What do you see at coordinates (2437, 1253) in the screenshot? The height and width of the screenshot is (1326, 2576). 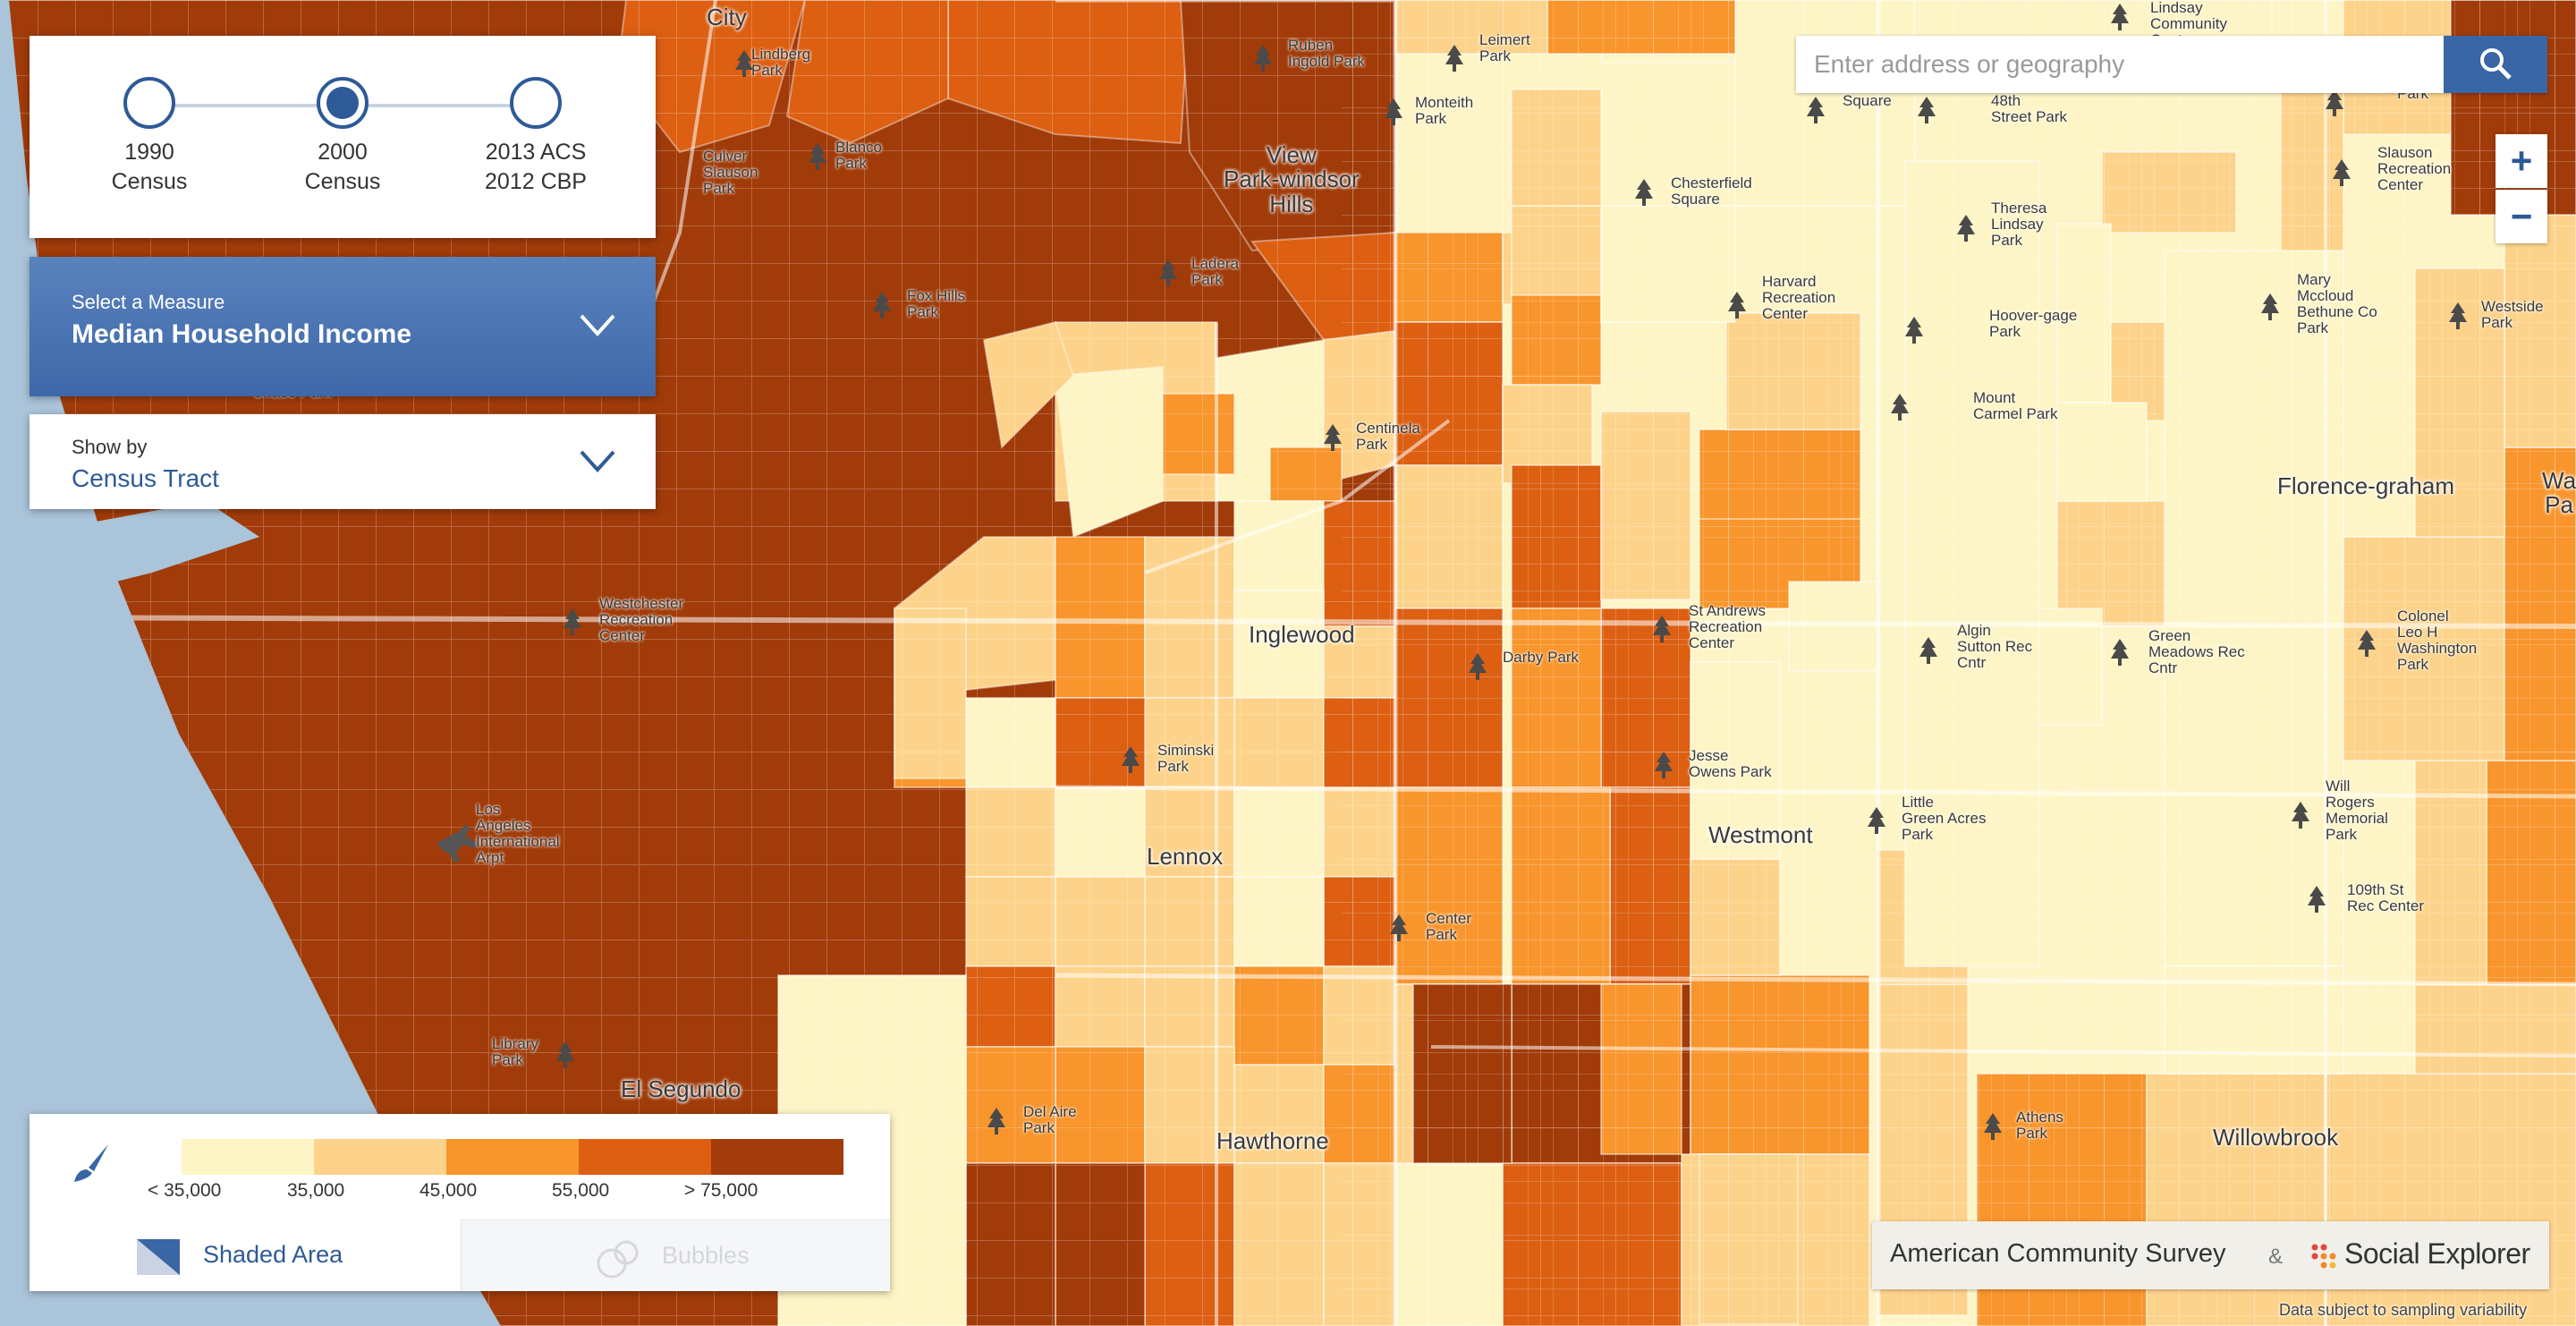 I see `social-explorer-brand: Social Explorer` at bounding box center [2437, 1253].